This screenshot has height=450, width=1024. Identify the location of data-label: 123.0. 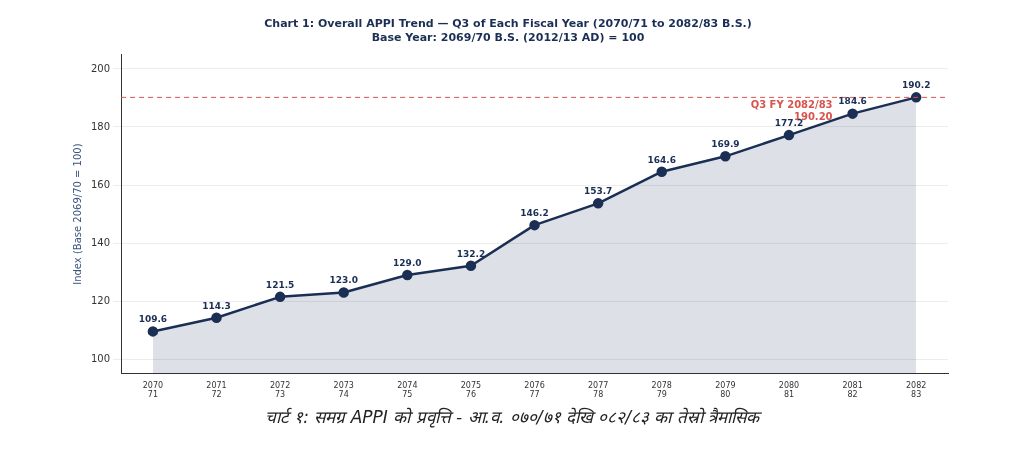
(343, 280).